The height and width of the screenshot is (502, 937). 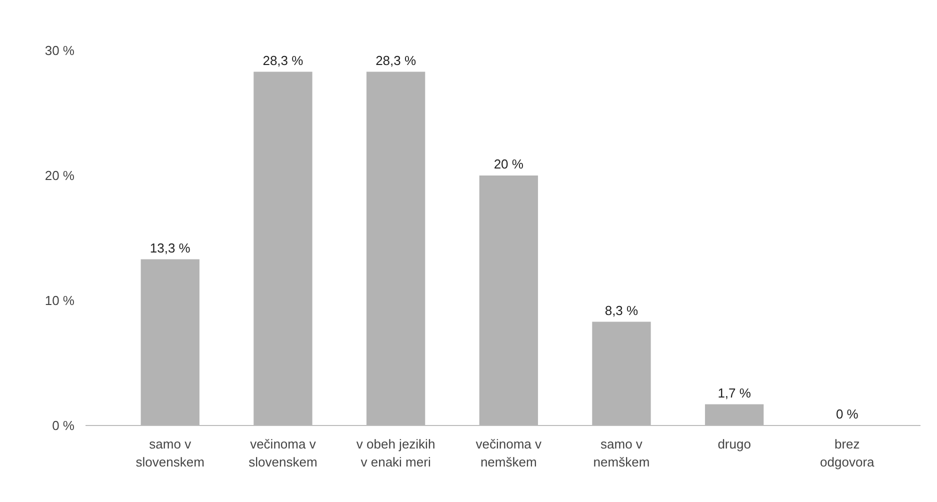 What do you see at coordinates (170, 453) in the screenshot?
I see `x-tick-label: samo v slovenskem` at bounding box center [170, 453].